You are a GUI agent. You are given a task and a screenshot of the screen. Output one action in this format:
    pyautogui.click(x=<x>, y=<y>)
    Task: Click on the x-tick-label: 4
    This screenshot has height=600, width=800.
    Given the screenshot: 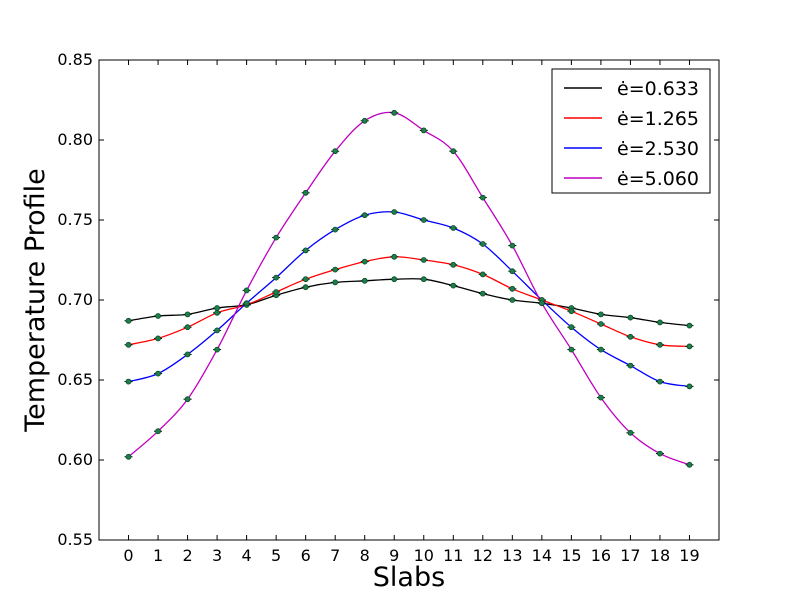 What is the action you would take?
    pyautogui.click(x=247, y=555)
    